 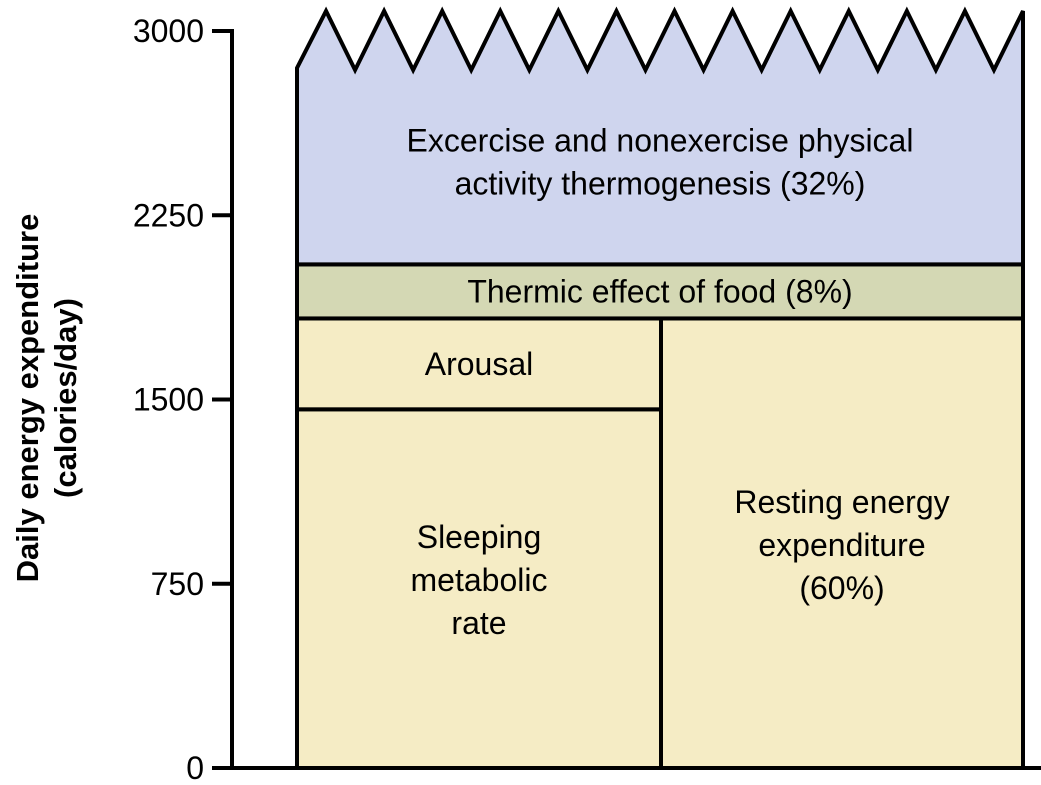 I want to click on segment-arousal, so click(x=479, y=364).